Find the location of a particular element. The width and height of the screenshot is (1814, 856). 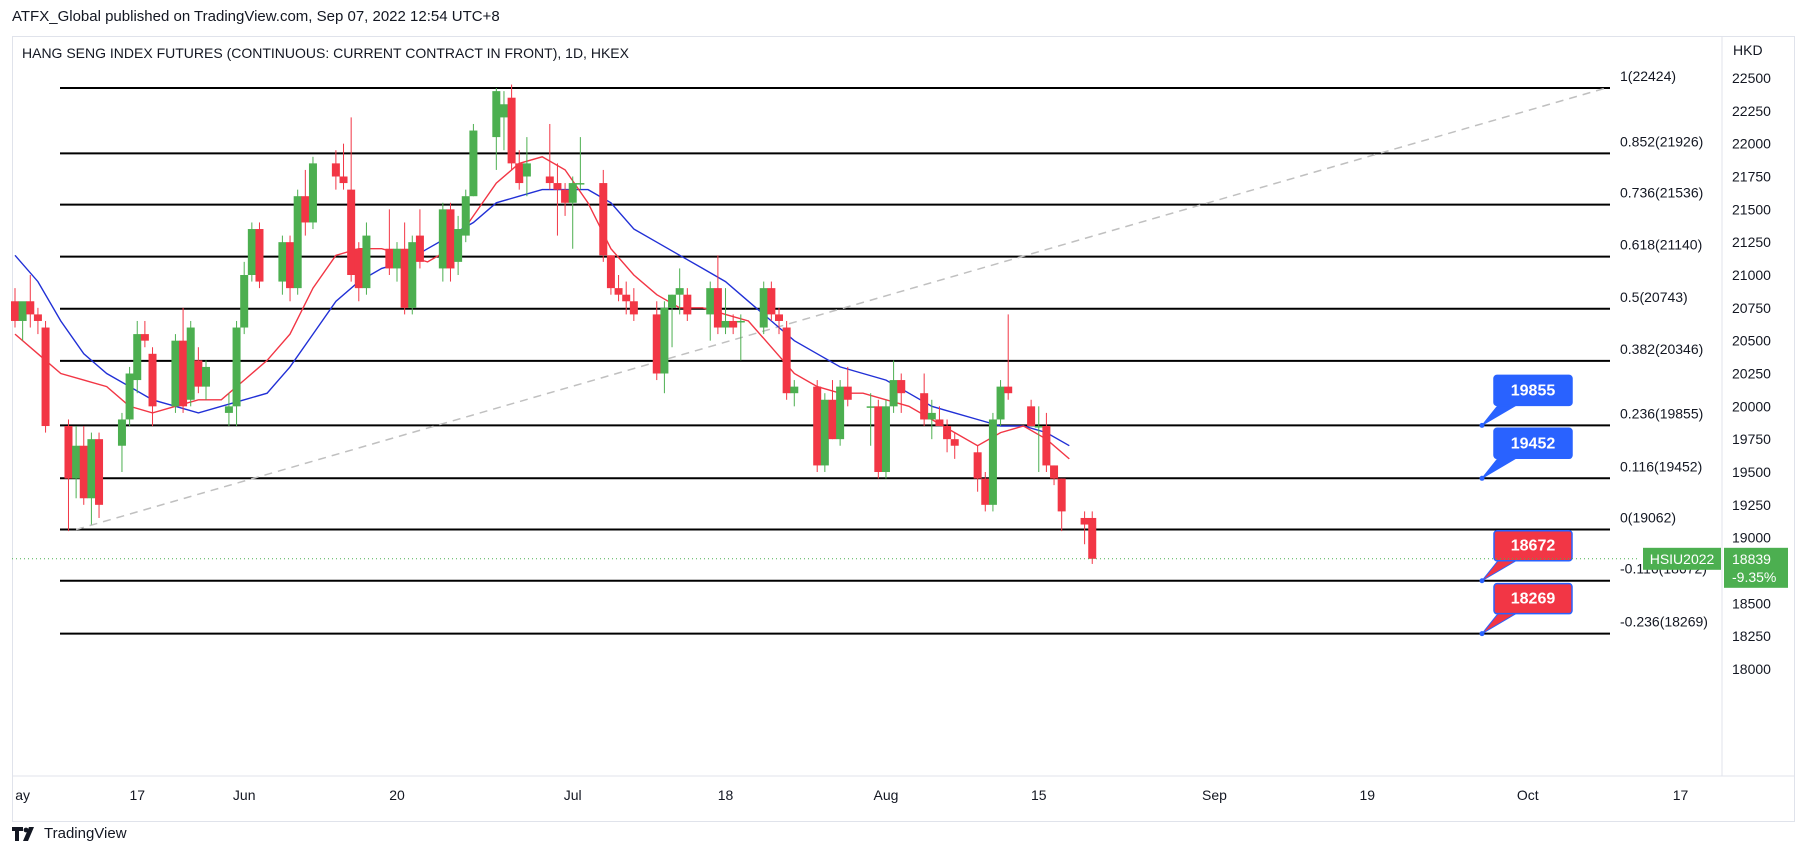

callout-text: 18672 is located at coordinates (1533, 546).